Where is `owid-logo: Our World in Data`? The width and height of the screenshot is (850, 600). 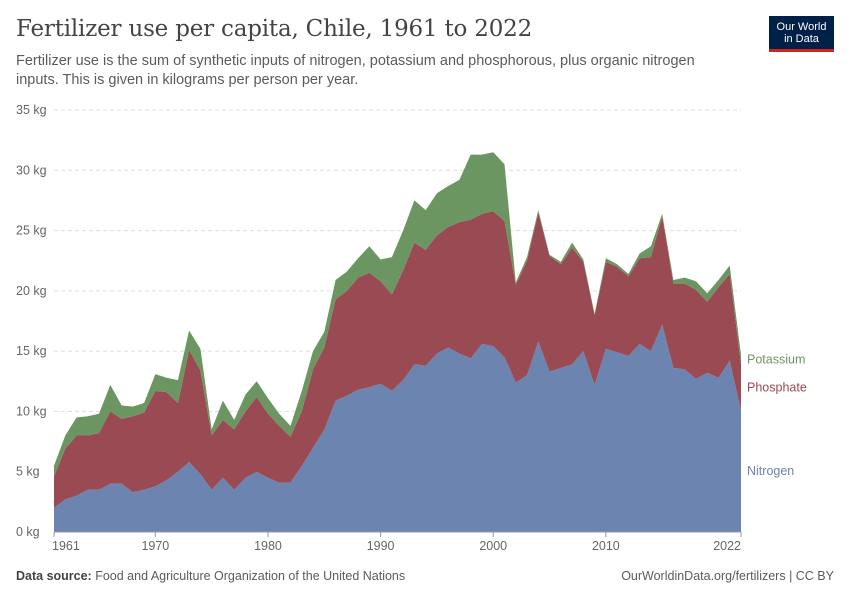
owid-logo: Our World in Data is located at coordinates (801, 34).